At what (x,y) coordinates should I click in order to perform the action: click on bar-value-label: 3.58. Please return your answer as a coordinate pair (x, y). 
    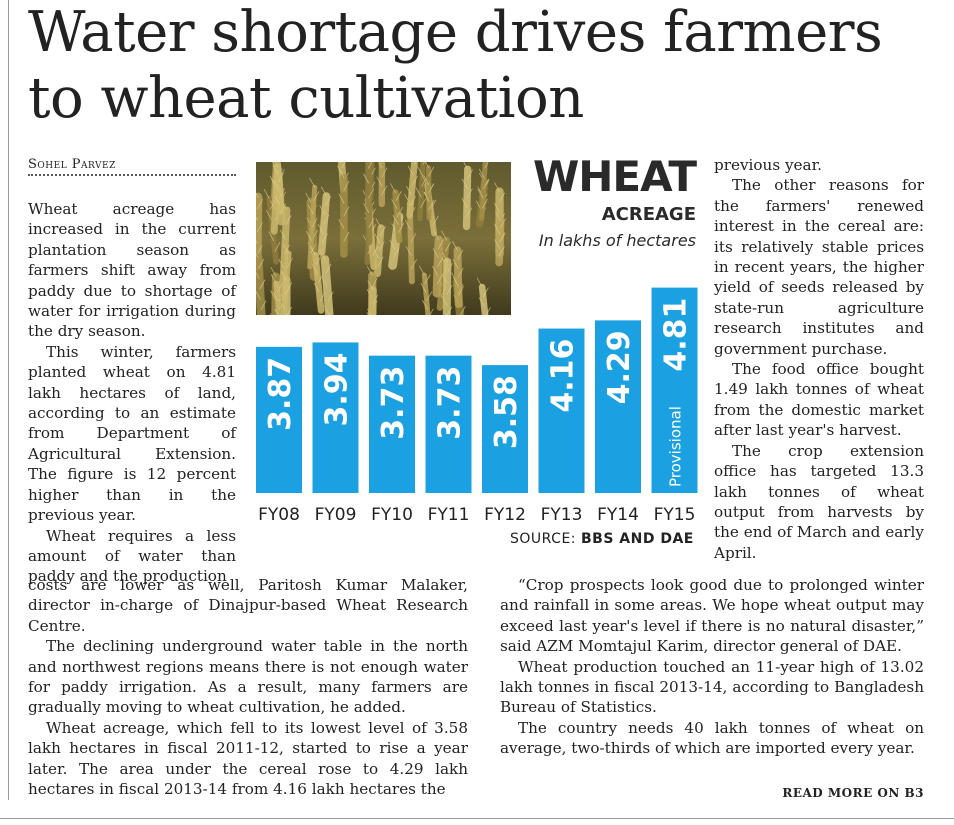
    Looking at the image, I should click on (506, 412).